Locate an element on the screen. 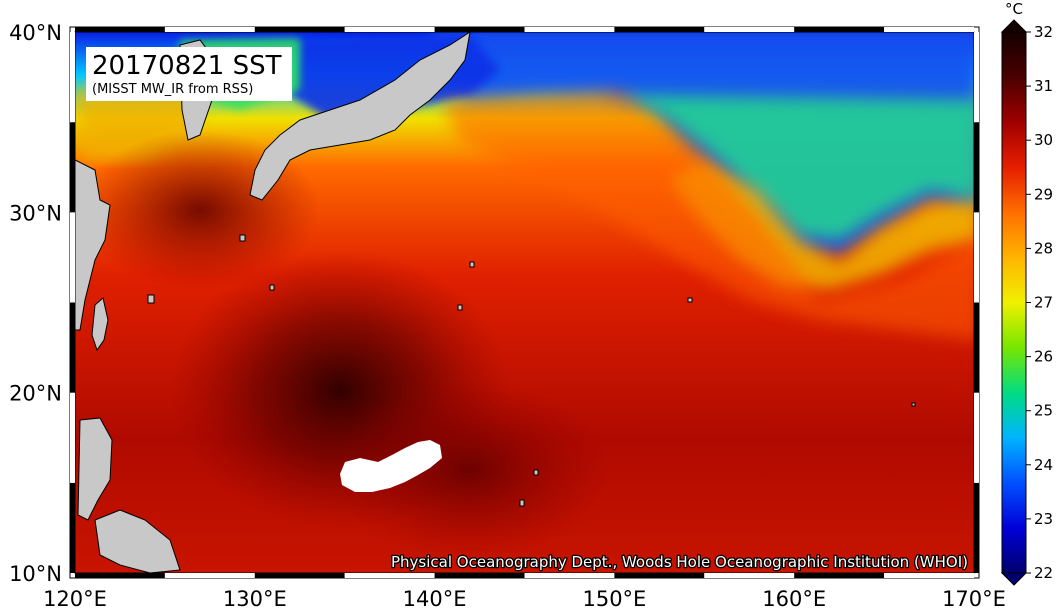 The width and height of the screenshot is (1061, 610). title-background is located at coordinates (189, 74).